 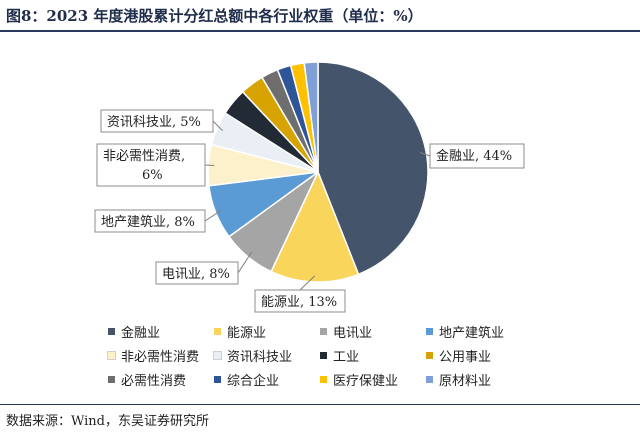 I want to click on legend-label: 电讯业, so click(x=353, y=333).